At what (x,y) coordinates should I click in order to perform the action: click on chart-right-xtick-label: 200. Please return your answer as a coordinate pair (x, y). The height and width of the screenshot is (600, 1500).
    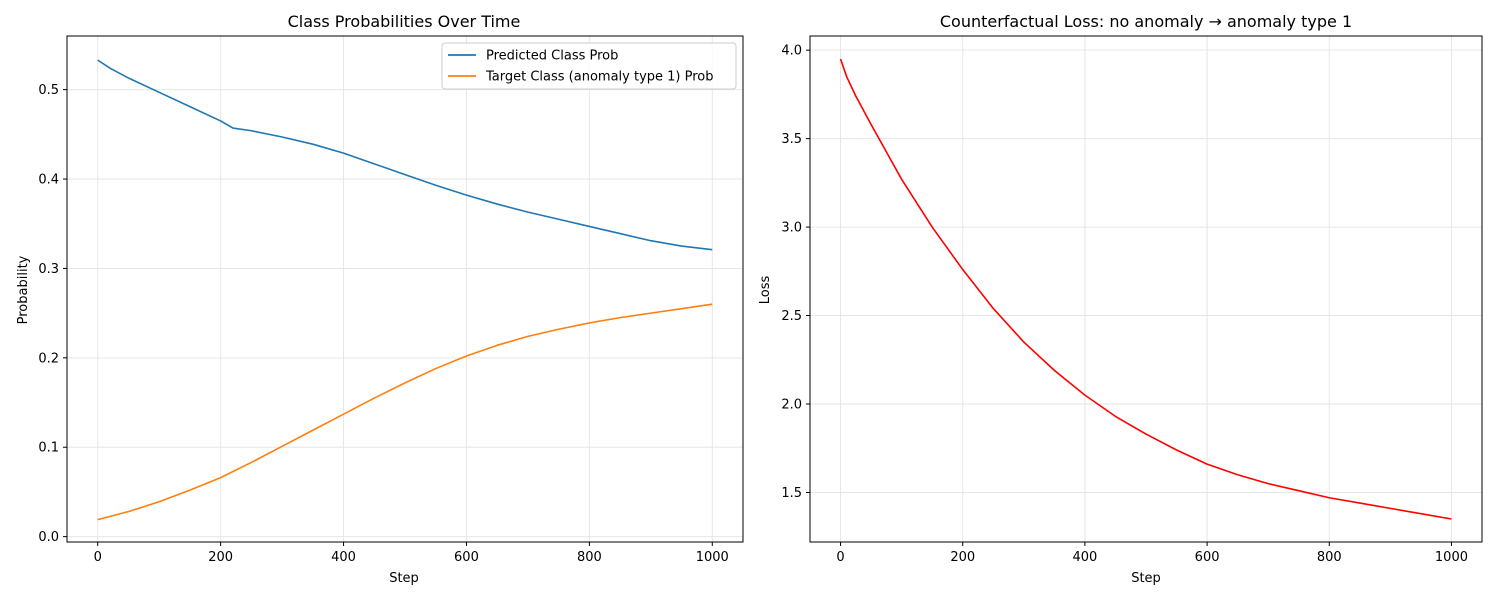
    Looking at the image, I should click on (962, 557).